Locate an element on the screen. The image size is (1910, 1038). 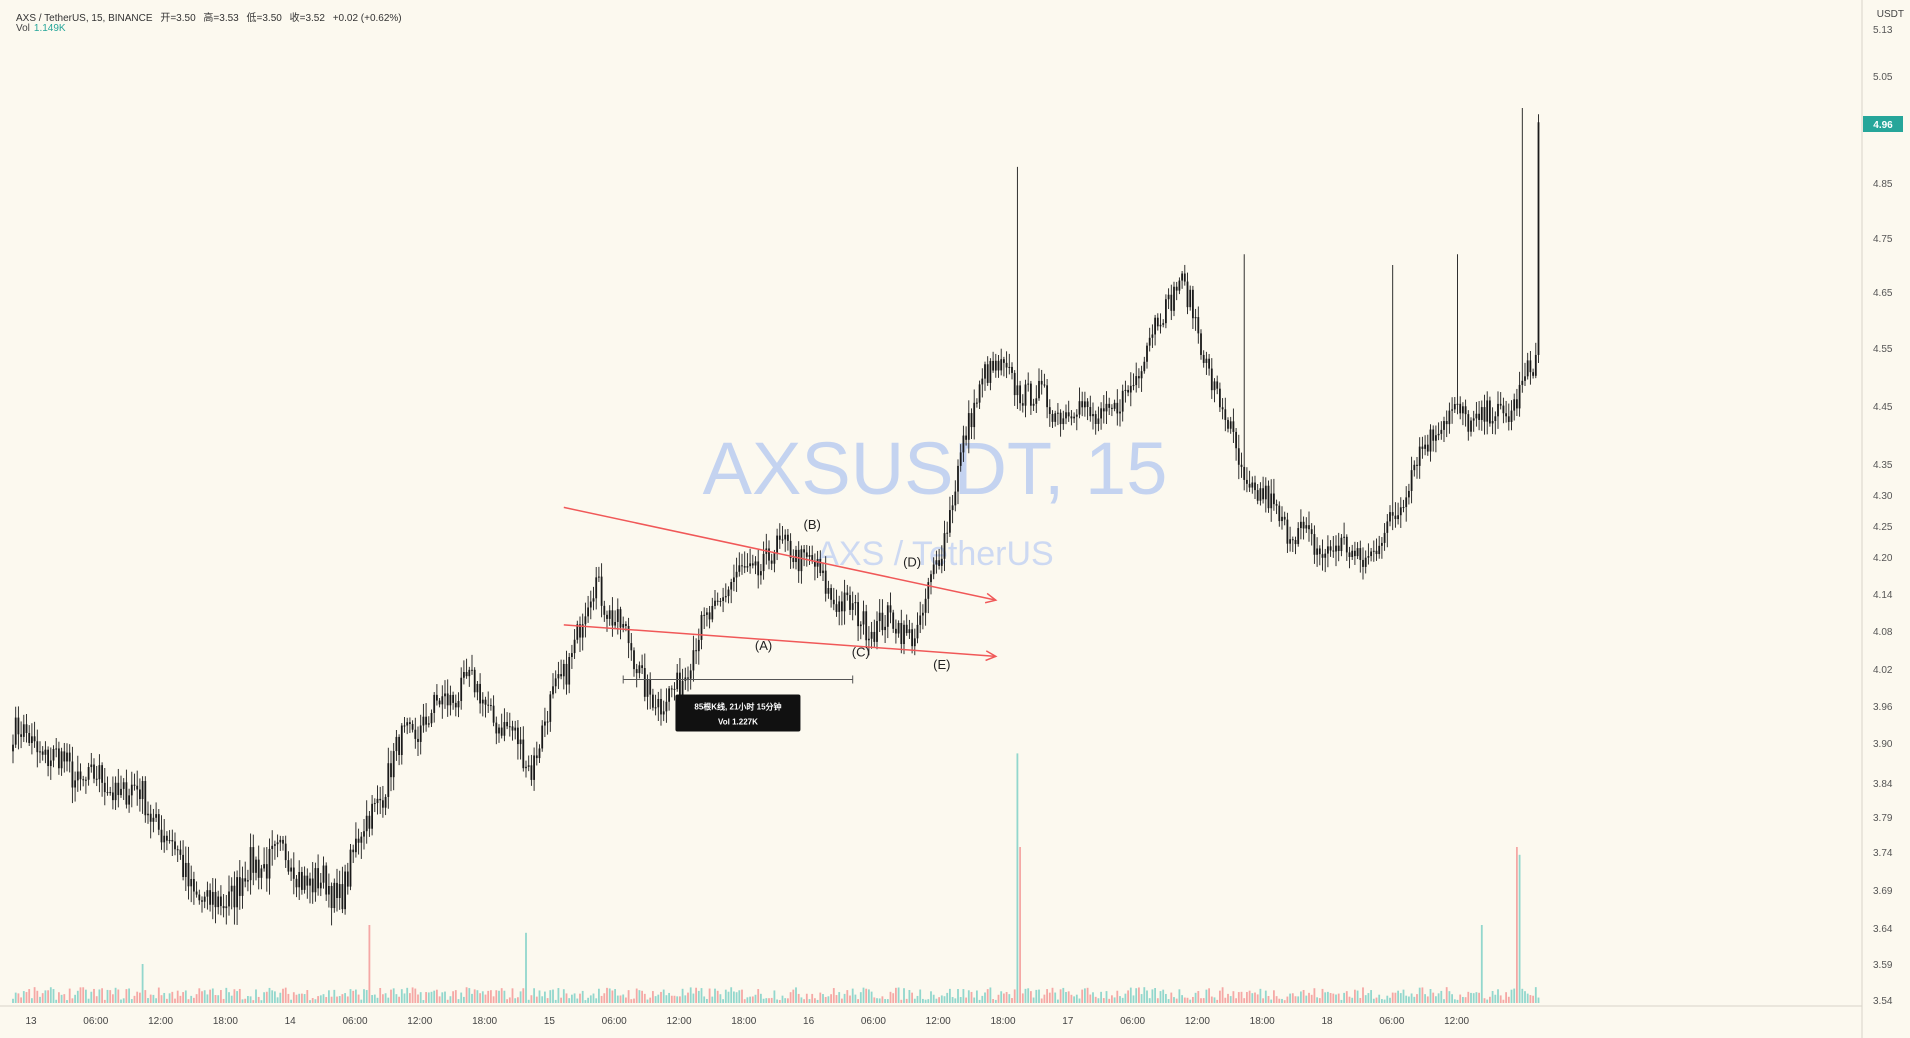
x-tick-label: 06:00 is located at coordinates (614, 1021).